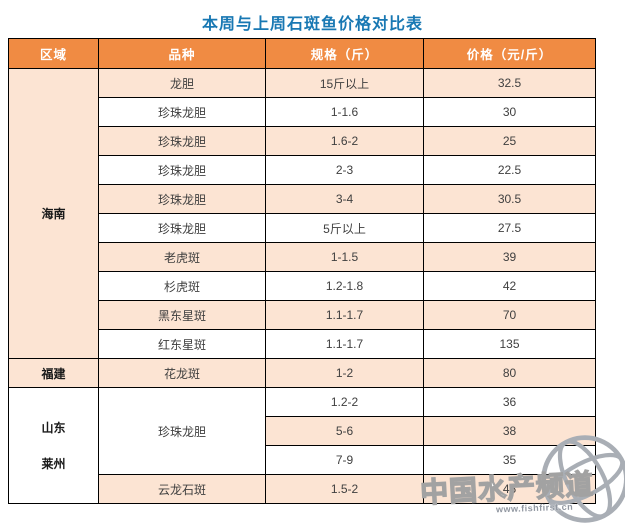 This screenshot has width=625, height=527. Describe the element at coordinates (182, 53) in the screenshot. I see `column-header-variety: 品种` at that location.